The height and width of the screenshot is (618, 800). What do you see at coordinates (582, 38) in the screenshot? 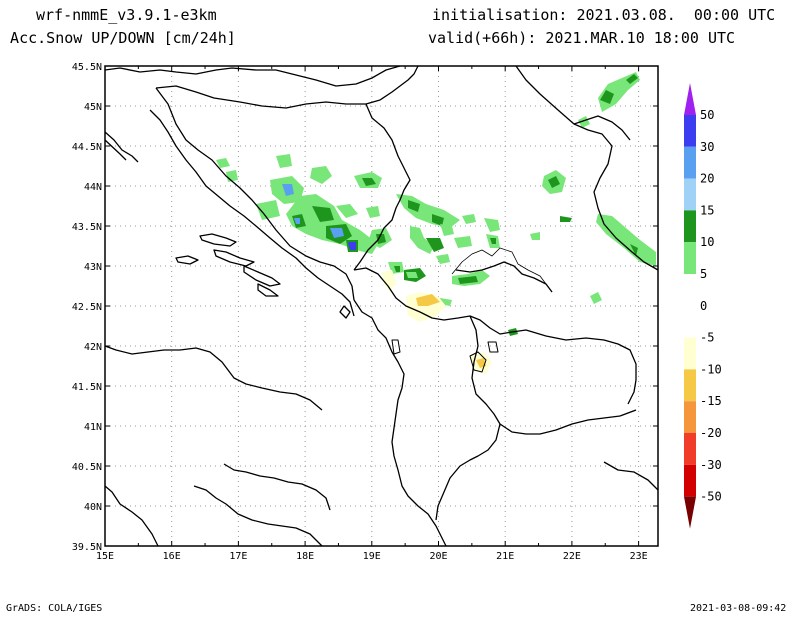
I see `valid-time: valid(+66h): 2021.MAR.10 18:00 UTC` at bounding box center [582, 38].